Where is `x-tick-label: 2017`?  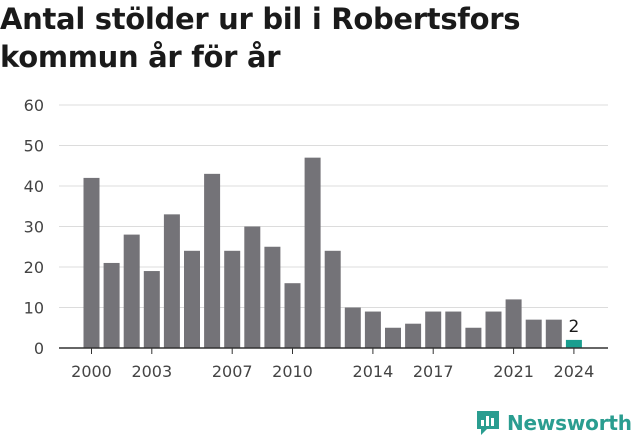
x-tick-label: 2017 is located at coordinates (433, 371).